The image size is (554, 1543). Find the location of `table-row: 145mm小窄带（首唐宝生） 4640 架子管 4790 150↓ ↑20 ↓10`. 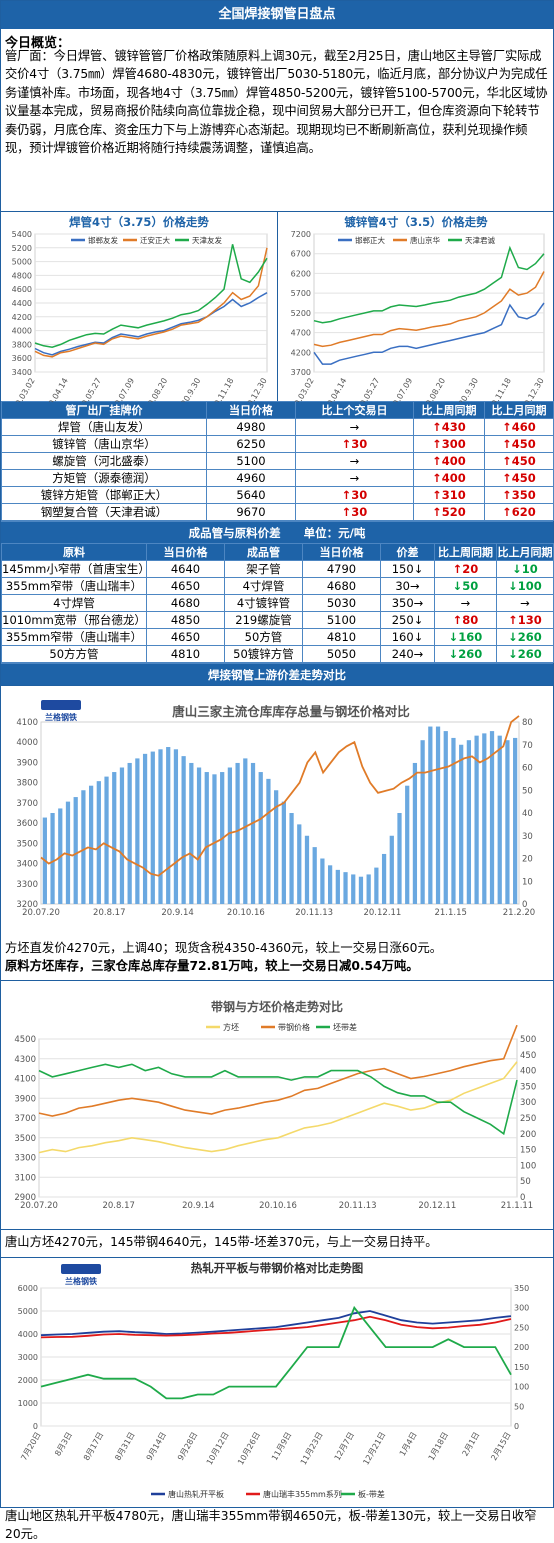

table-row: 145mm小窄带（首唐宝生） 4640 架子管 4790 150↓ ↑20 ↓10 is located at coordinates (277, 569).